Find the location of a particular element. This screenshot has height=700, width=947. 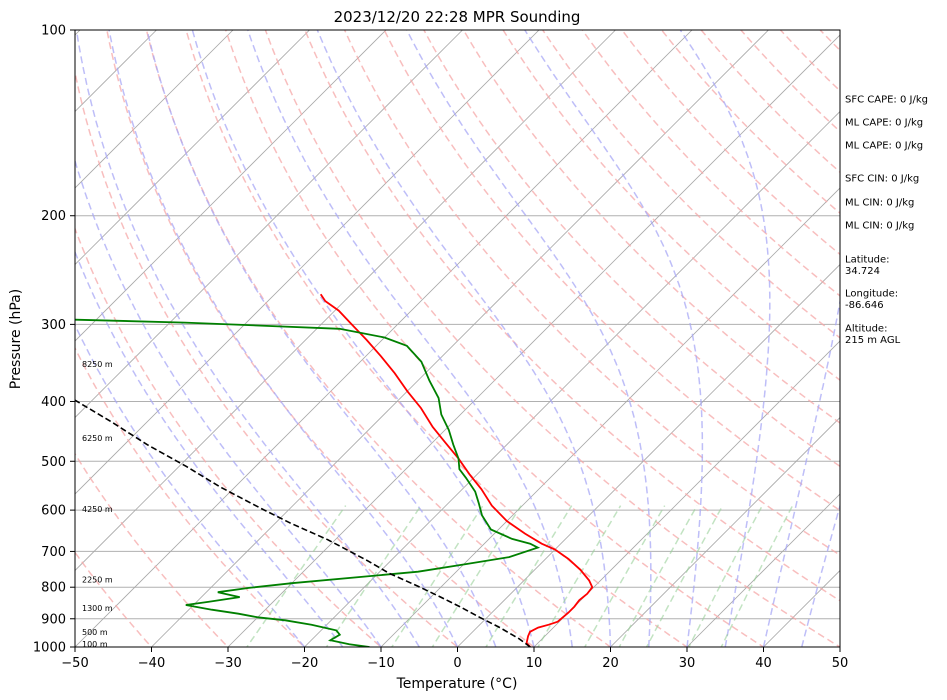

y-tick-label: 900 is located at coordinates (53, 619).